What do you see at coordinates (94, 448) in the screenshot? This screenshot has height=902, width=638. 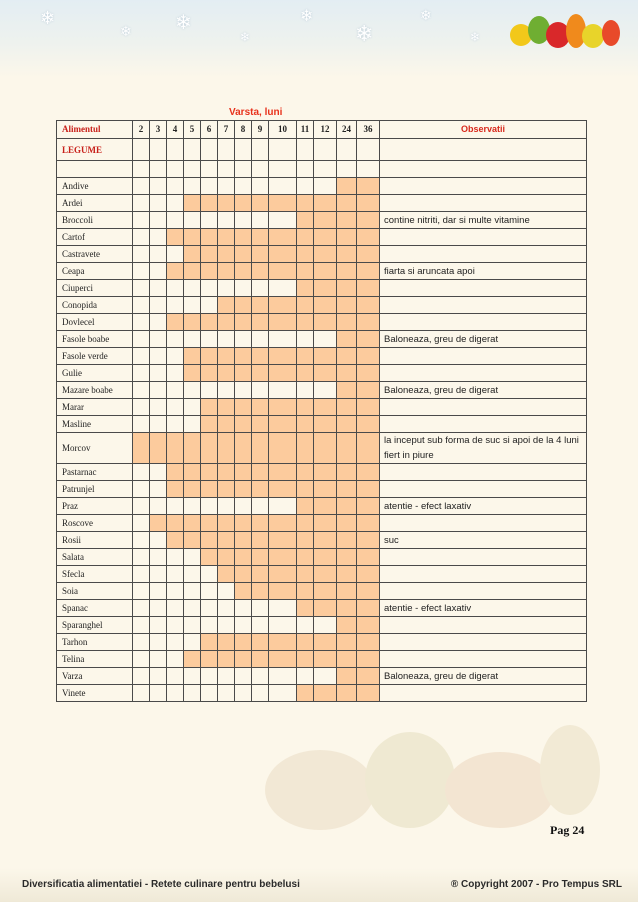 I see `food-name: Morcov` at bounding box center [94, 448].